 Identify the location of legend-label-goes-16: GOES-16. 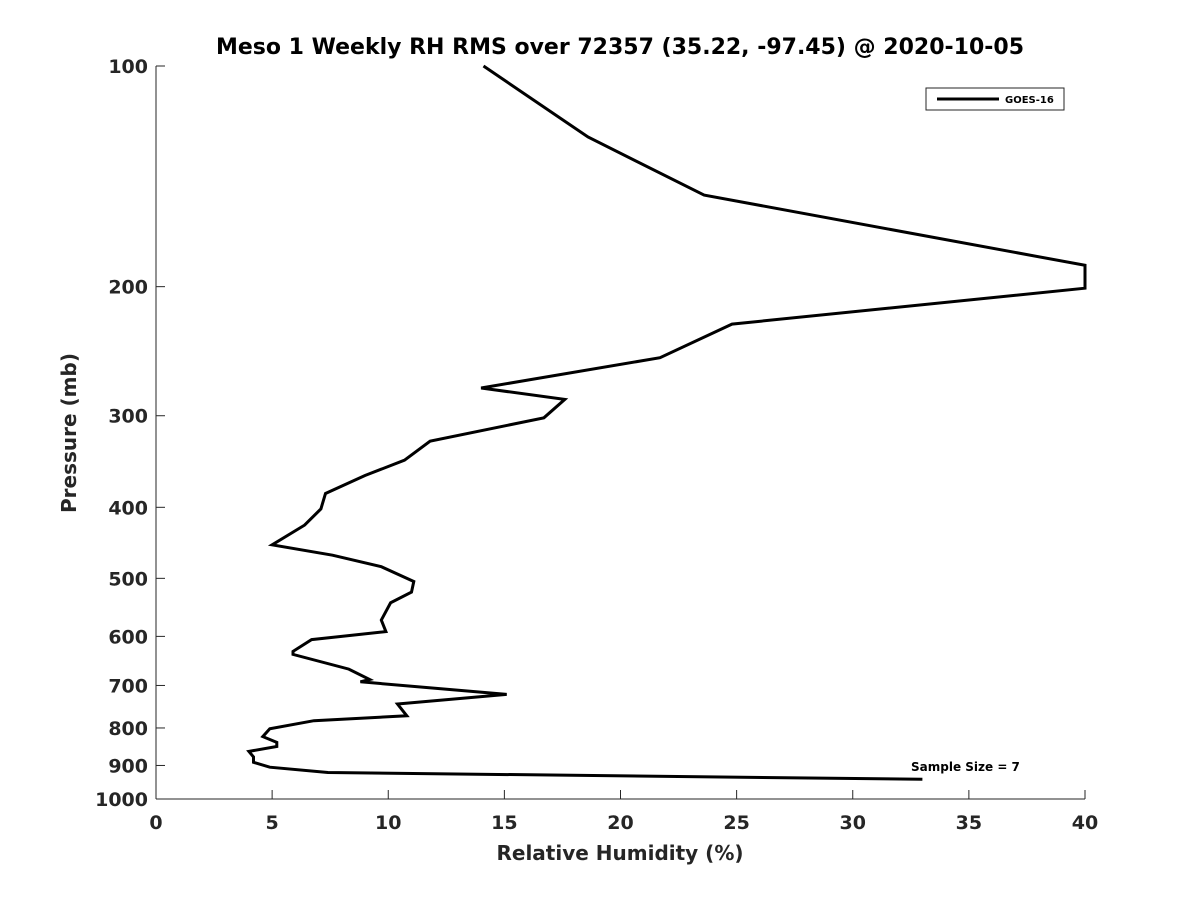
(1029, 100).